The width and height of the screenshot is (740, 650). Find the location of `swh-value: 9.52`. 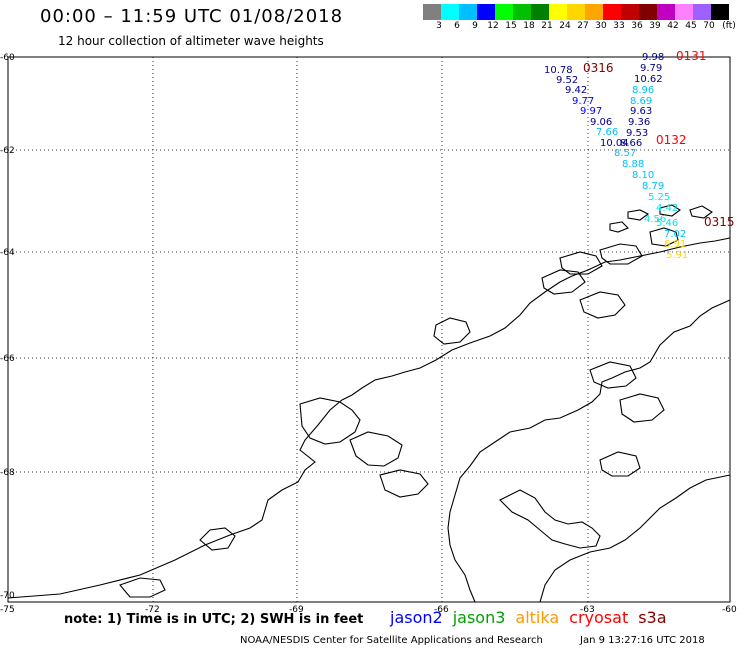

swh-value: 9.52 is located at coordinates (567, 80).